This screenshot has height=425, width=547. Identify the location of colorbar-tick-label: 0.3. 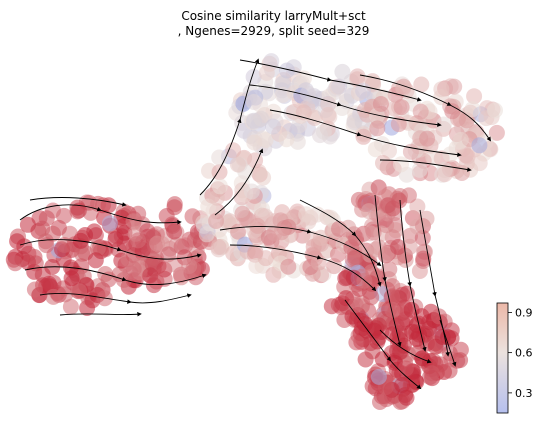
(524, 393).